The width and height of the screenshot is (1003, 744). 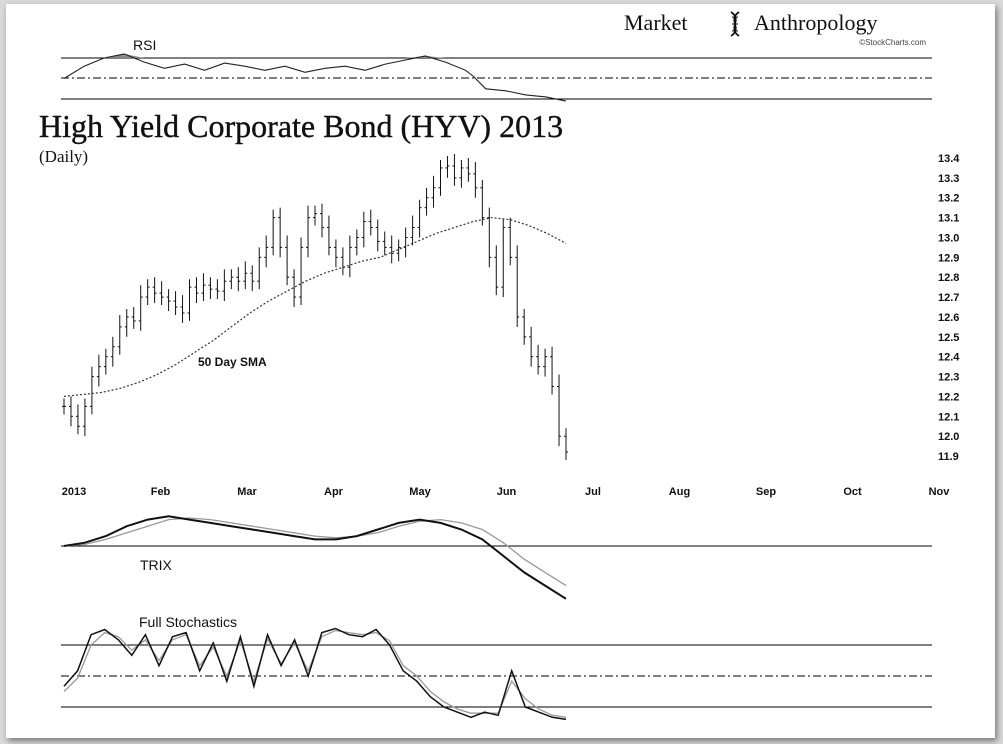 I want to click on y-tick-label: 12.9, so click(x=948, y=258).